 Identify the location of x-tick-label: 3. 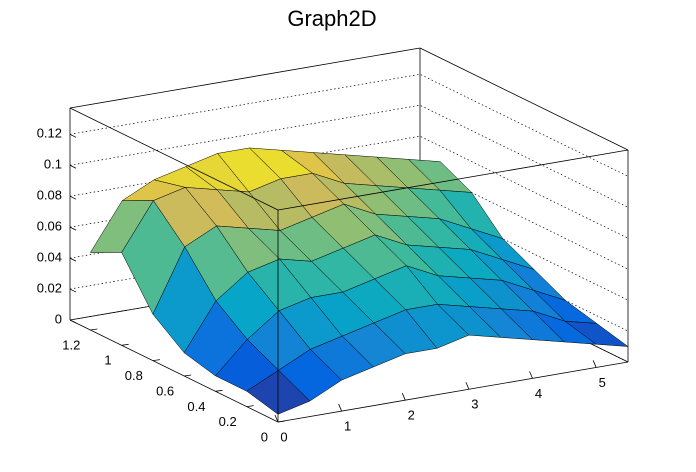
(474, 404).